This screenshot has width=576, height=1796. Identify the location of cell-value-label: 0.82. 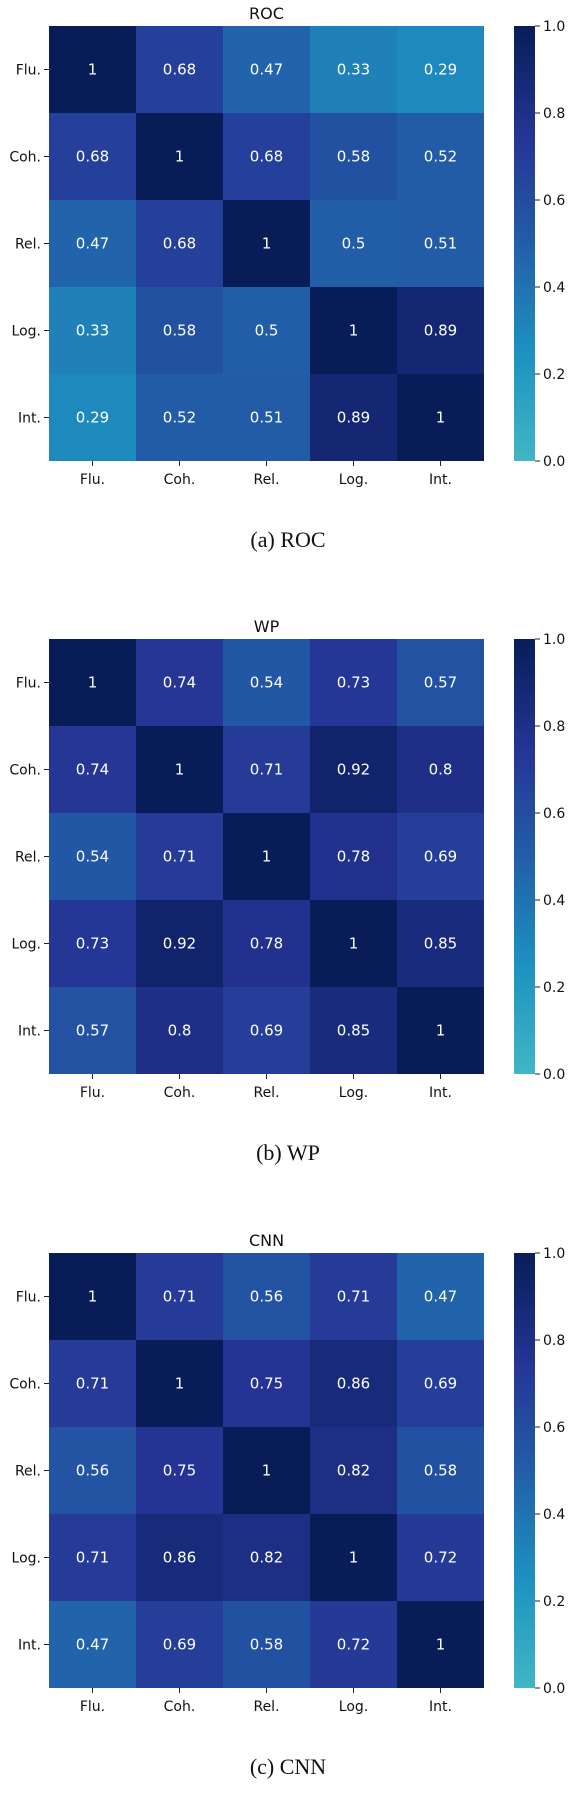
(353, 1471).